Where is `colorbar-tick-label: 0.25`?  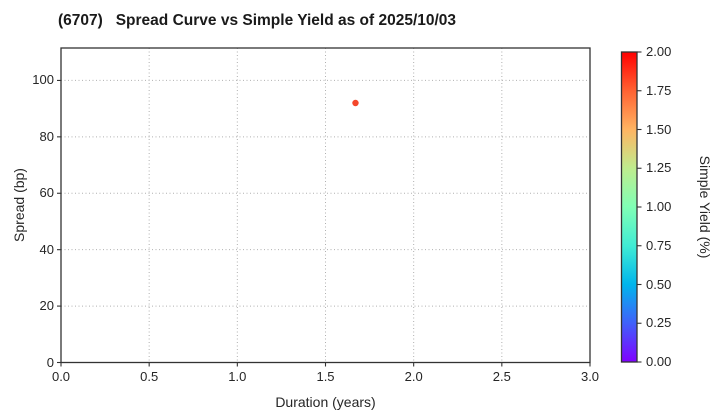
colorbar-tick-label: 0.25 is located at coordinates (659, 323).